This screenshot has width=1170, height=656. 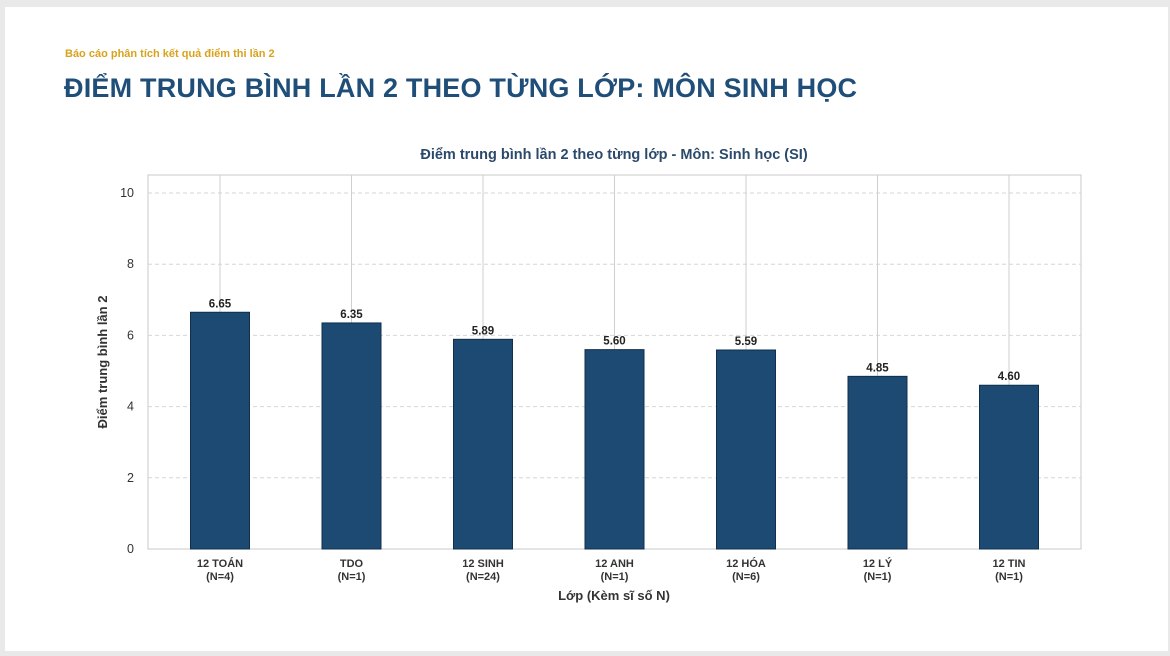 I want to click on x-tick-label: 12 LÝ, so click(x=878, y=563).